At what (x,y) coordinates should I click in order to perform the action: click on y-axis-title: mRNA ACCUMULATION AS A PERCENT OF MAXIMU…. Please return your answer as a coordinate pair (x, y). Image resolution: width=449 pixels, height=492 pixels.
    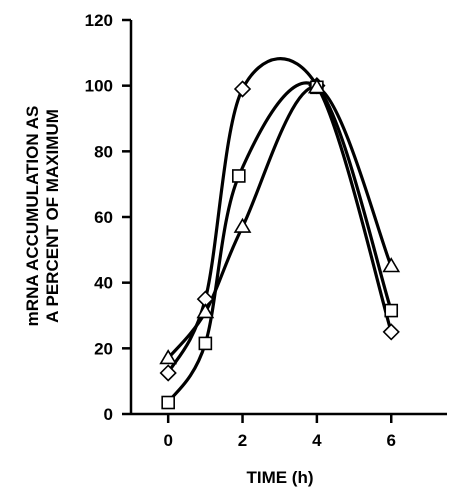
    Looking at the image, I should click on (42, 216).